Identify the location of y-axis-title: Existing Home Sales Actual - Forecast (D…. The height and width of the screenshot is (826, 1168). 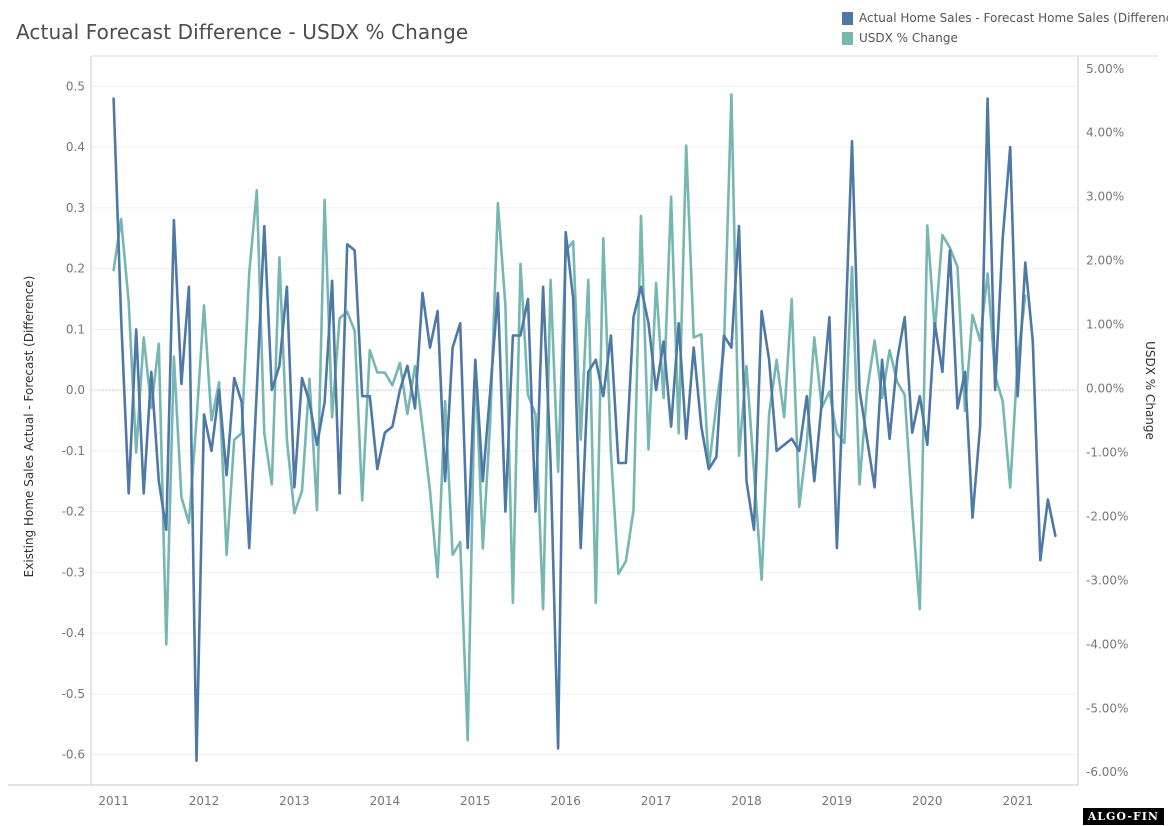
(29, 427).